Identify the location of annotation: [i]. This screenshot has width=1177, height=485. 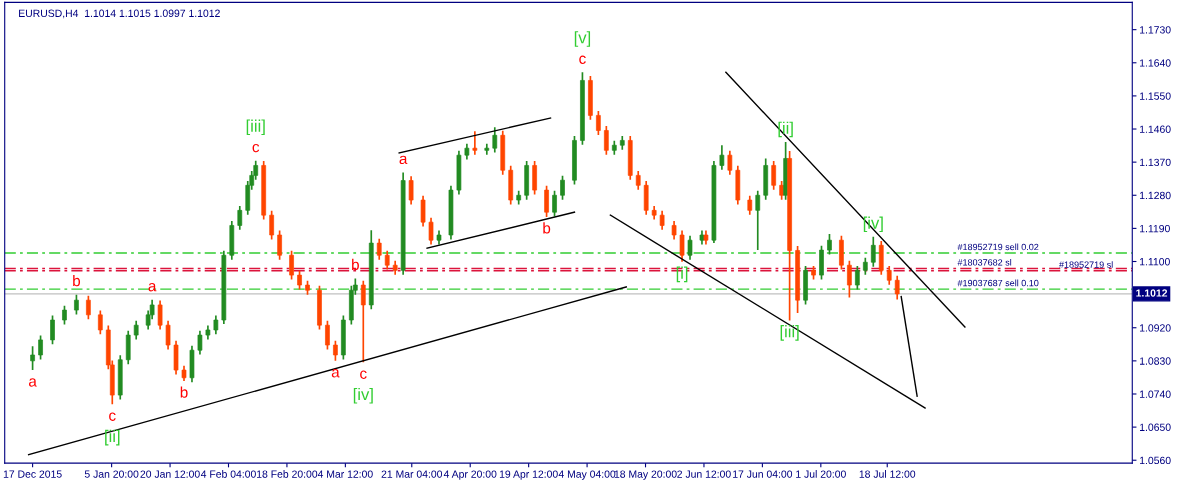
(682, 274).